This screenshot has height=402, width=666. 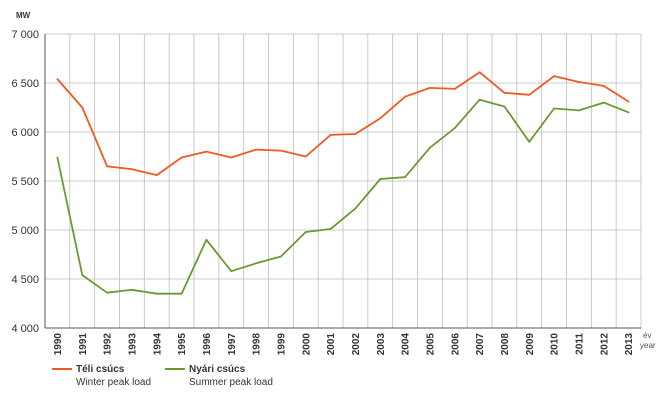 I want to click on x-tick-label: 2001, so click(x=331, y=344).